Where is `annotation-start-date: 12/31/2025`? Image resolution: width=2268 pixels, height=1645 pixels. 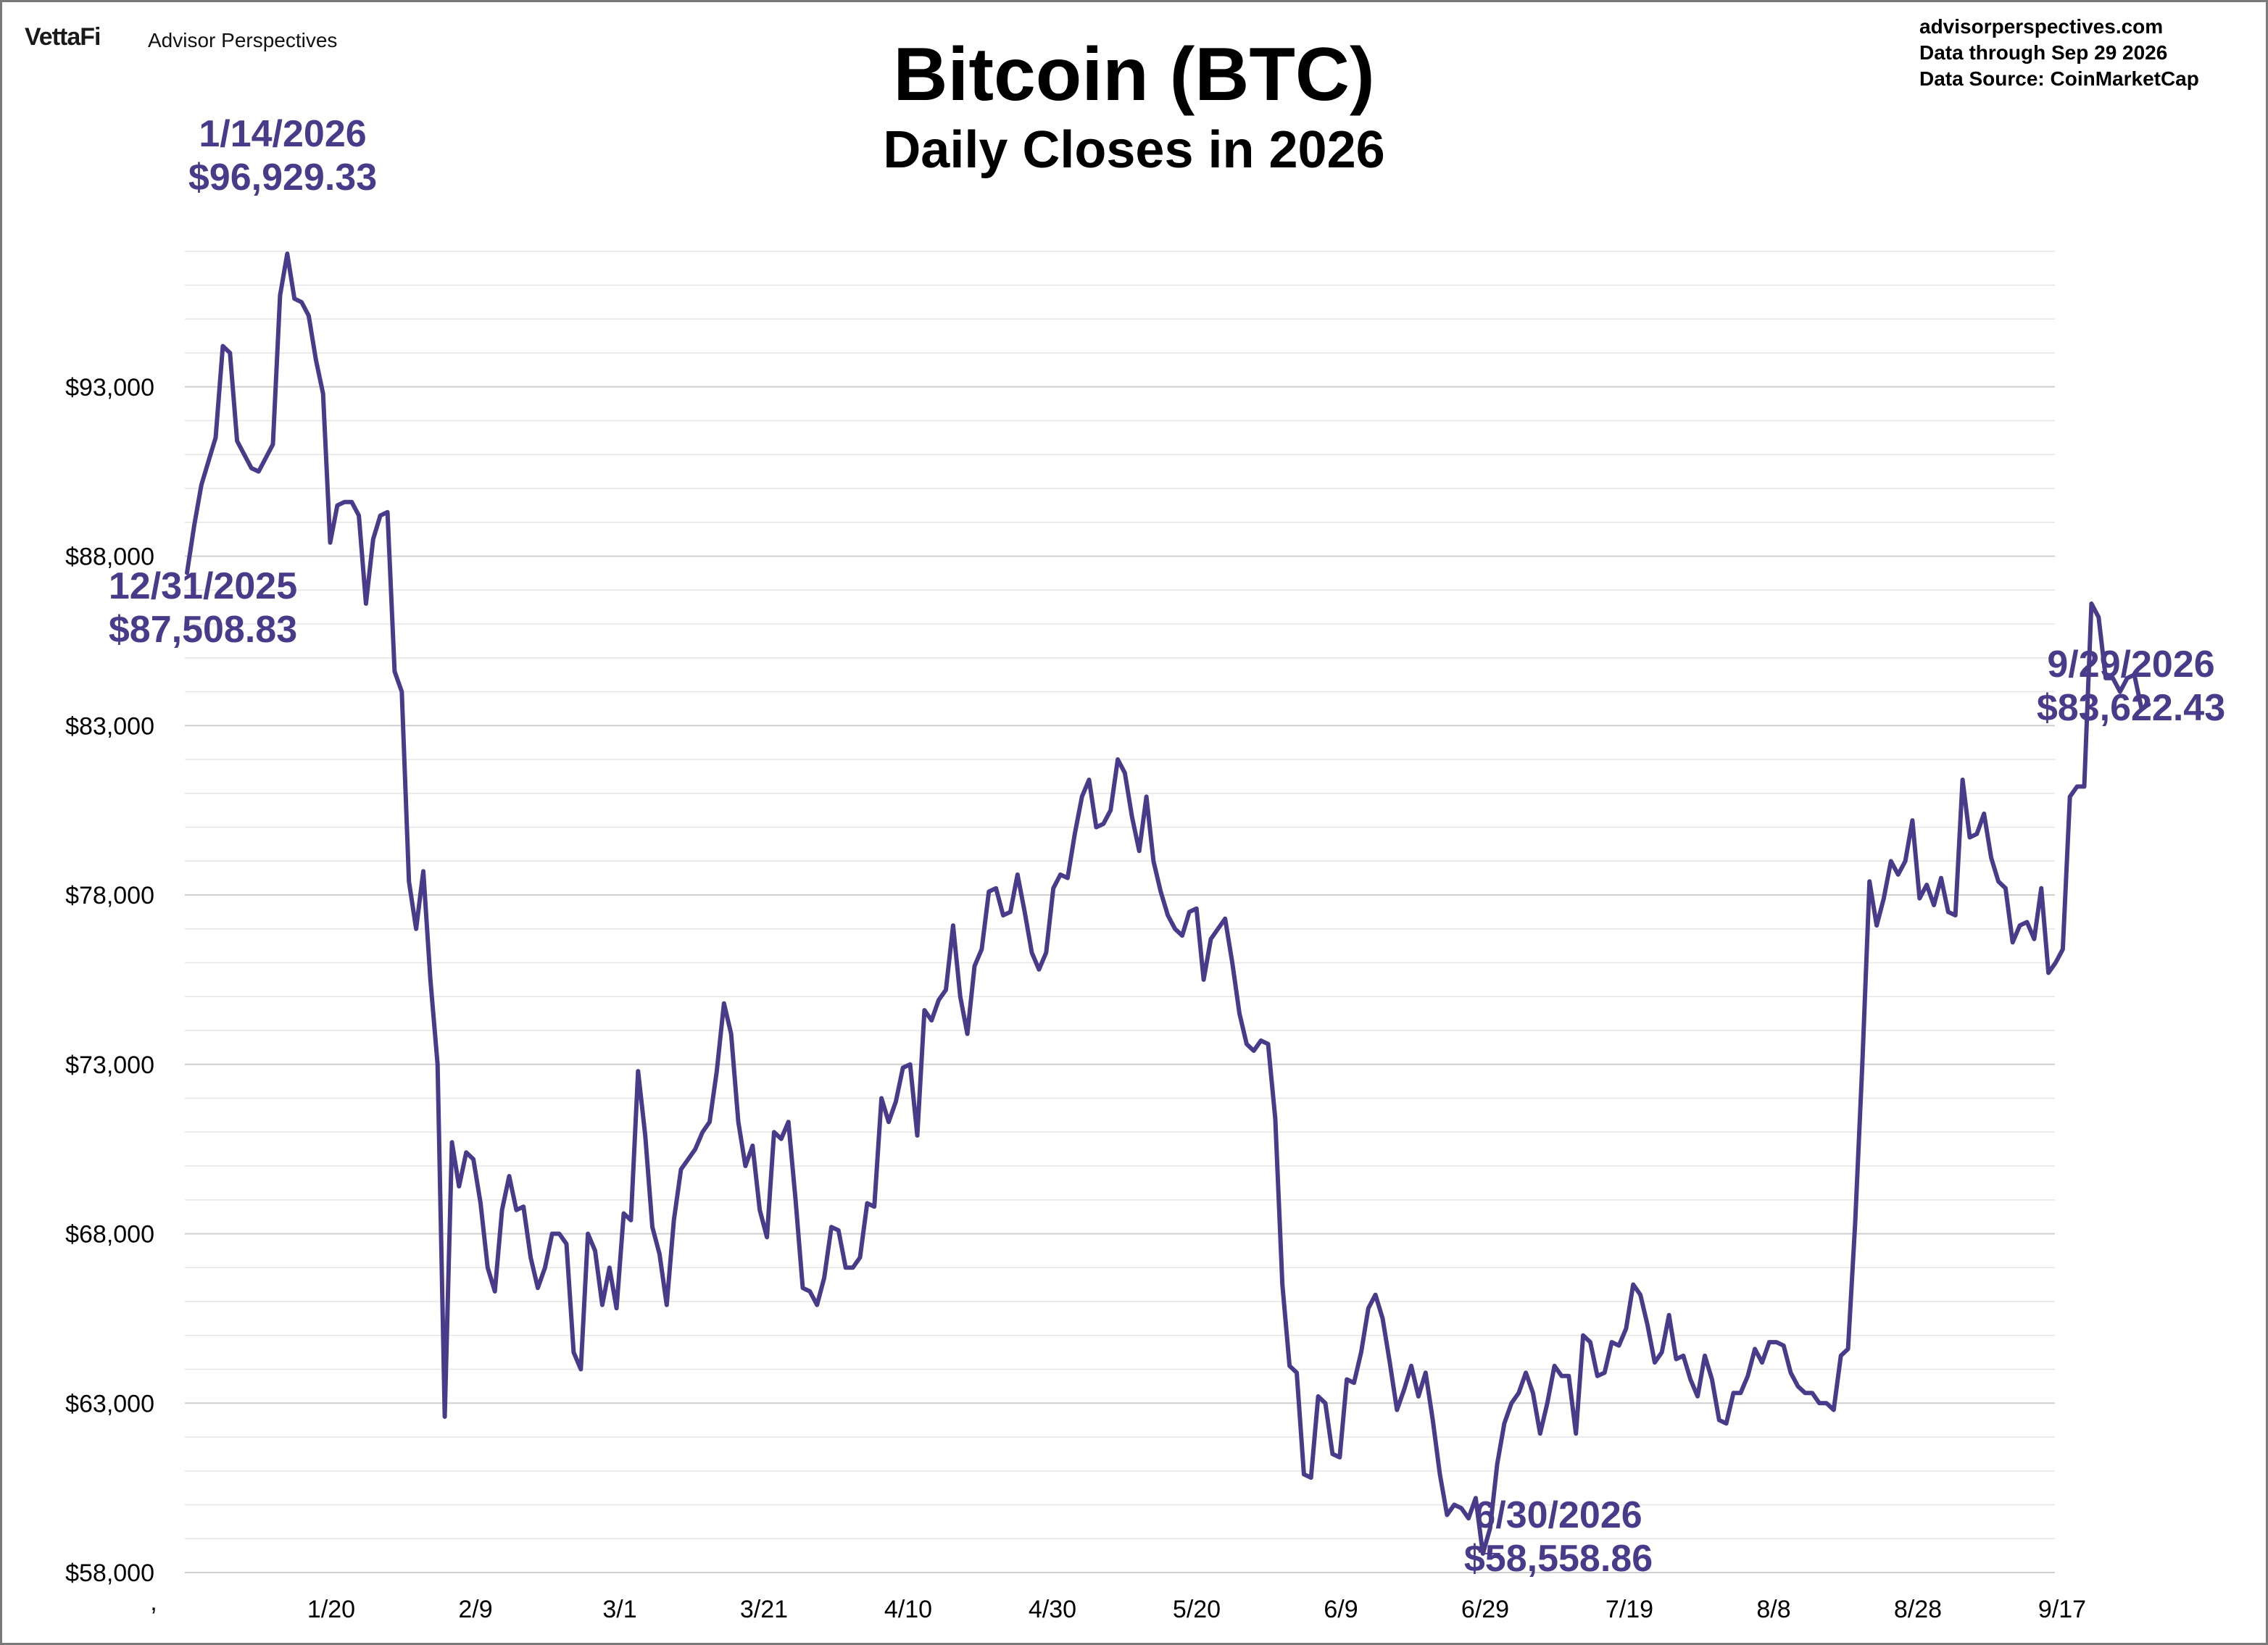
annotation-start-date: 12/31/2025 is located at coordinates (203, 586).